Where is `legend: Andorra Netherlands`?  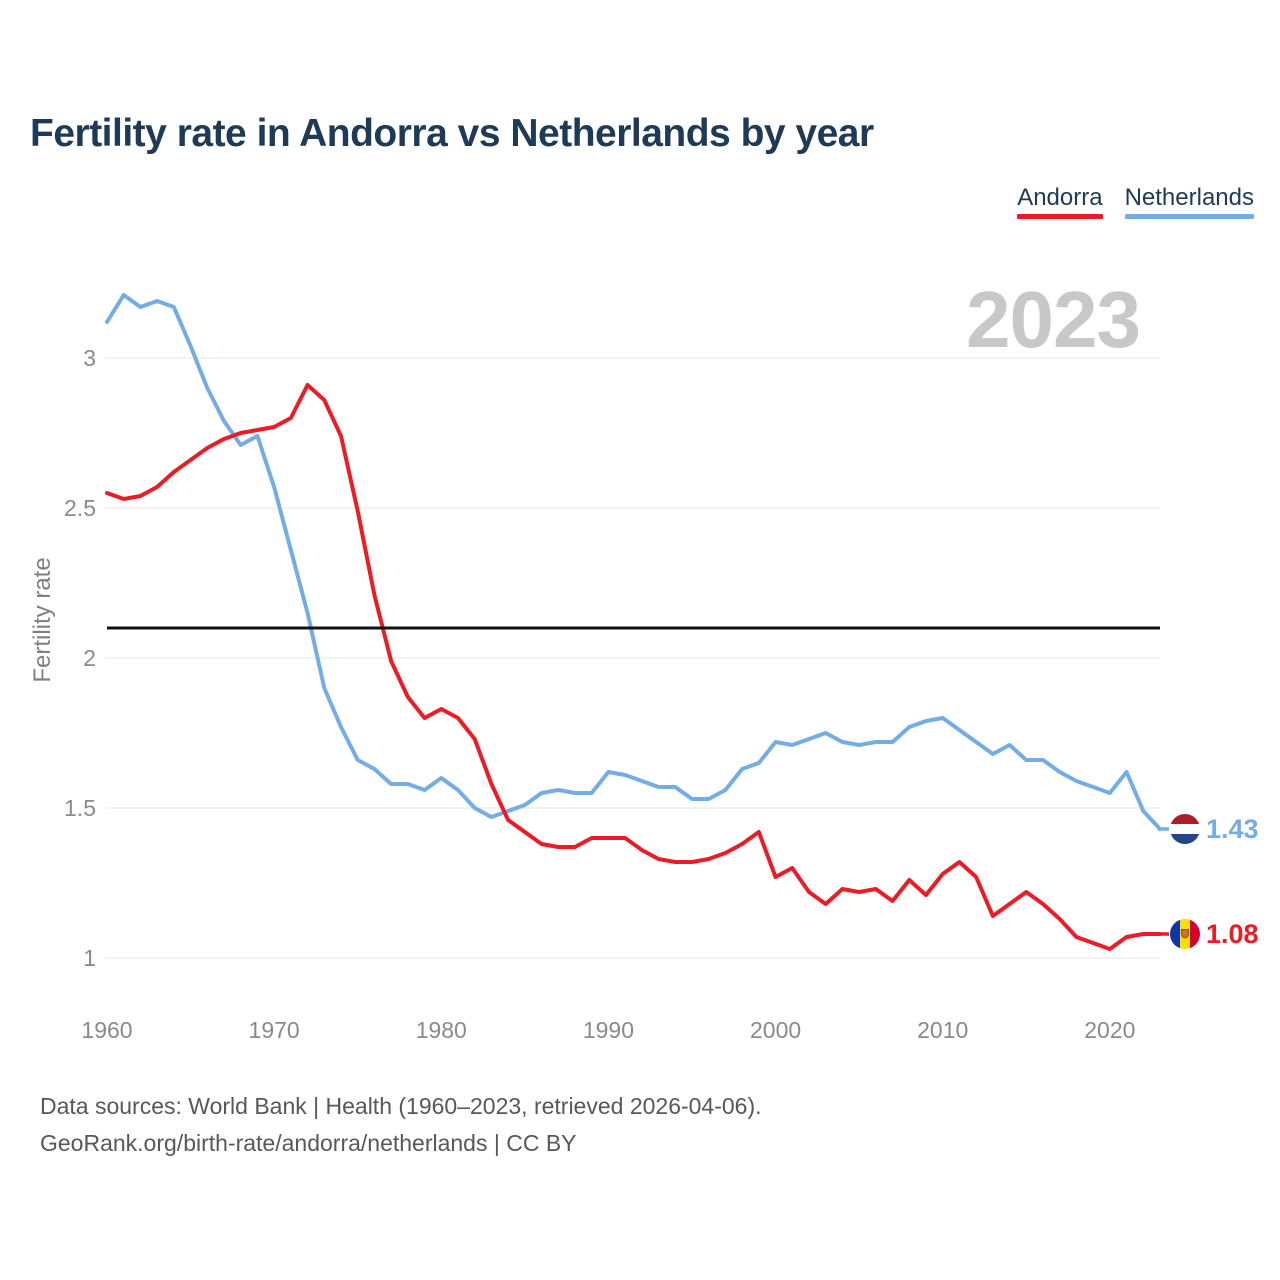
legend: Andorra Netherlands is located at coordinates (1135, 202).